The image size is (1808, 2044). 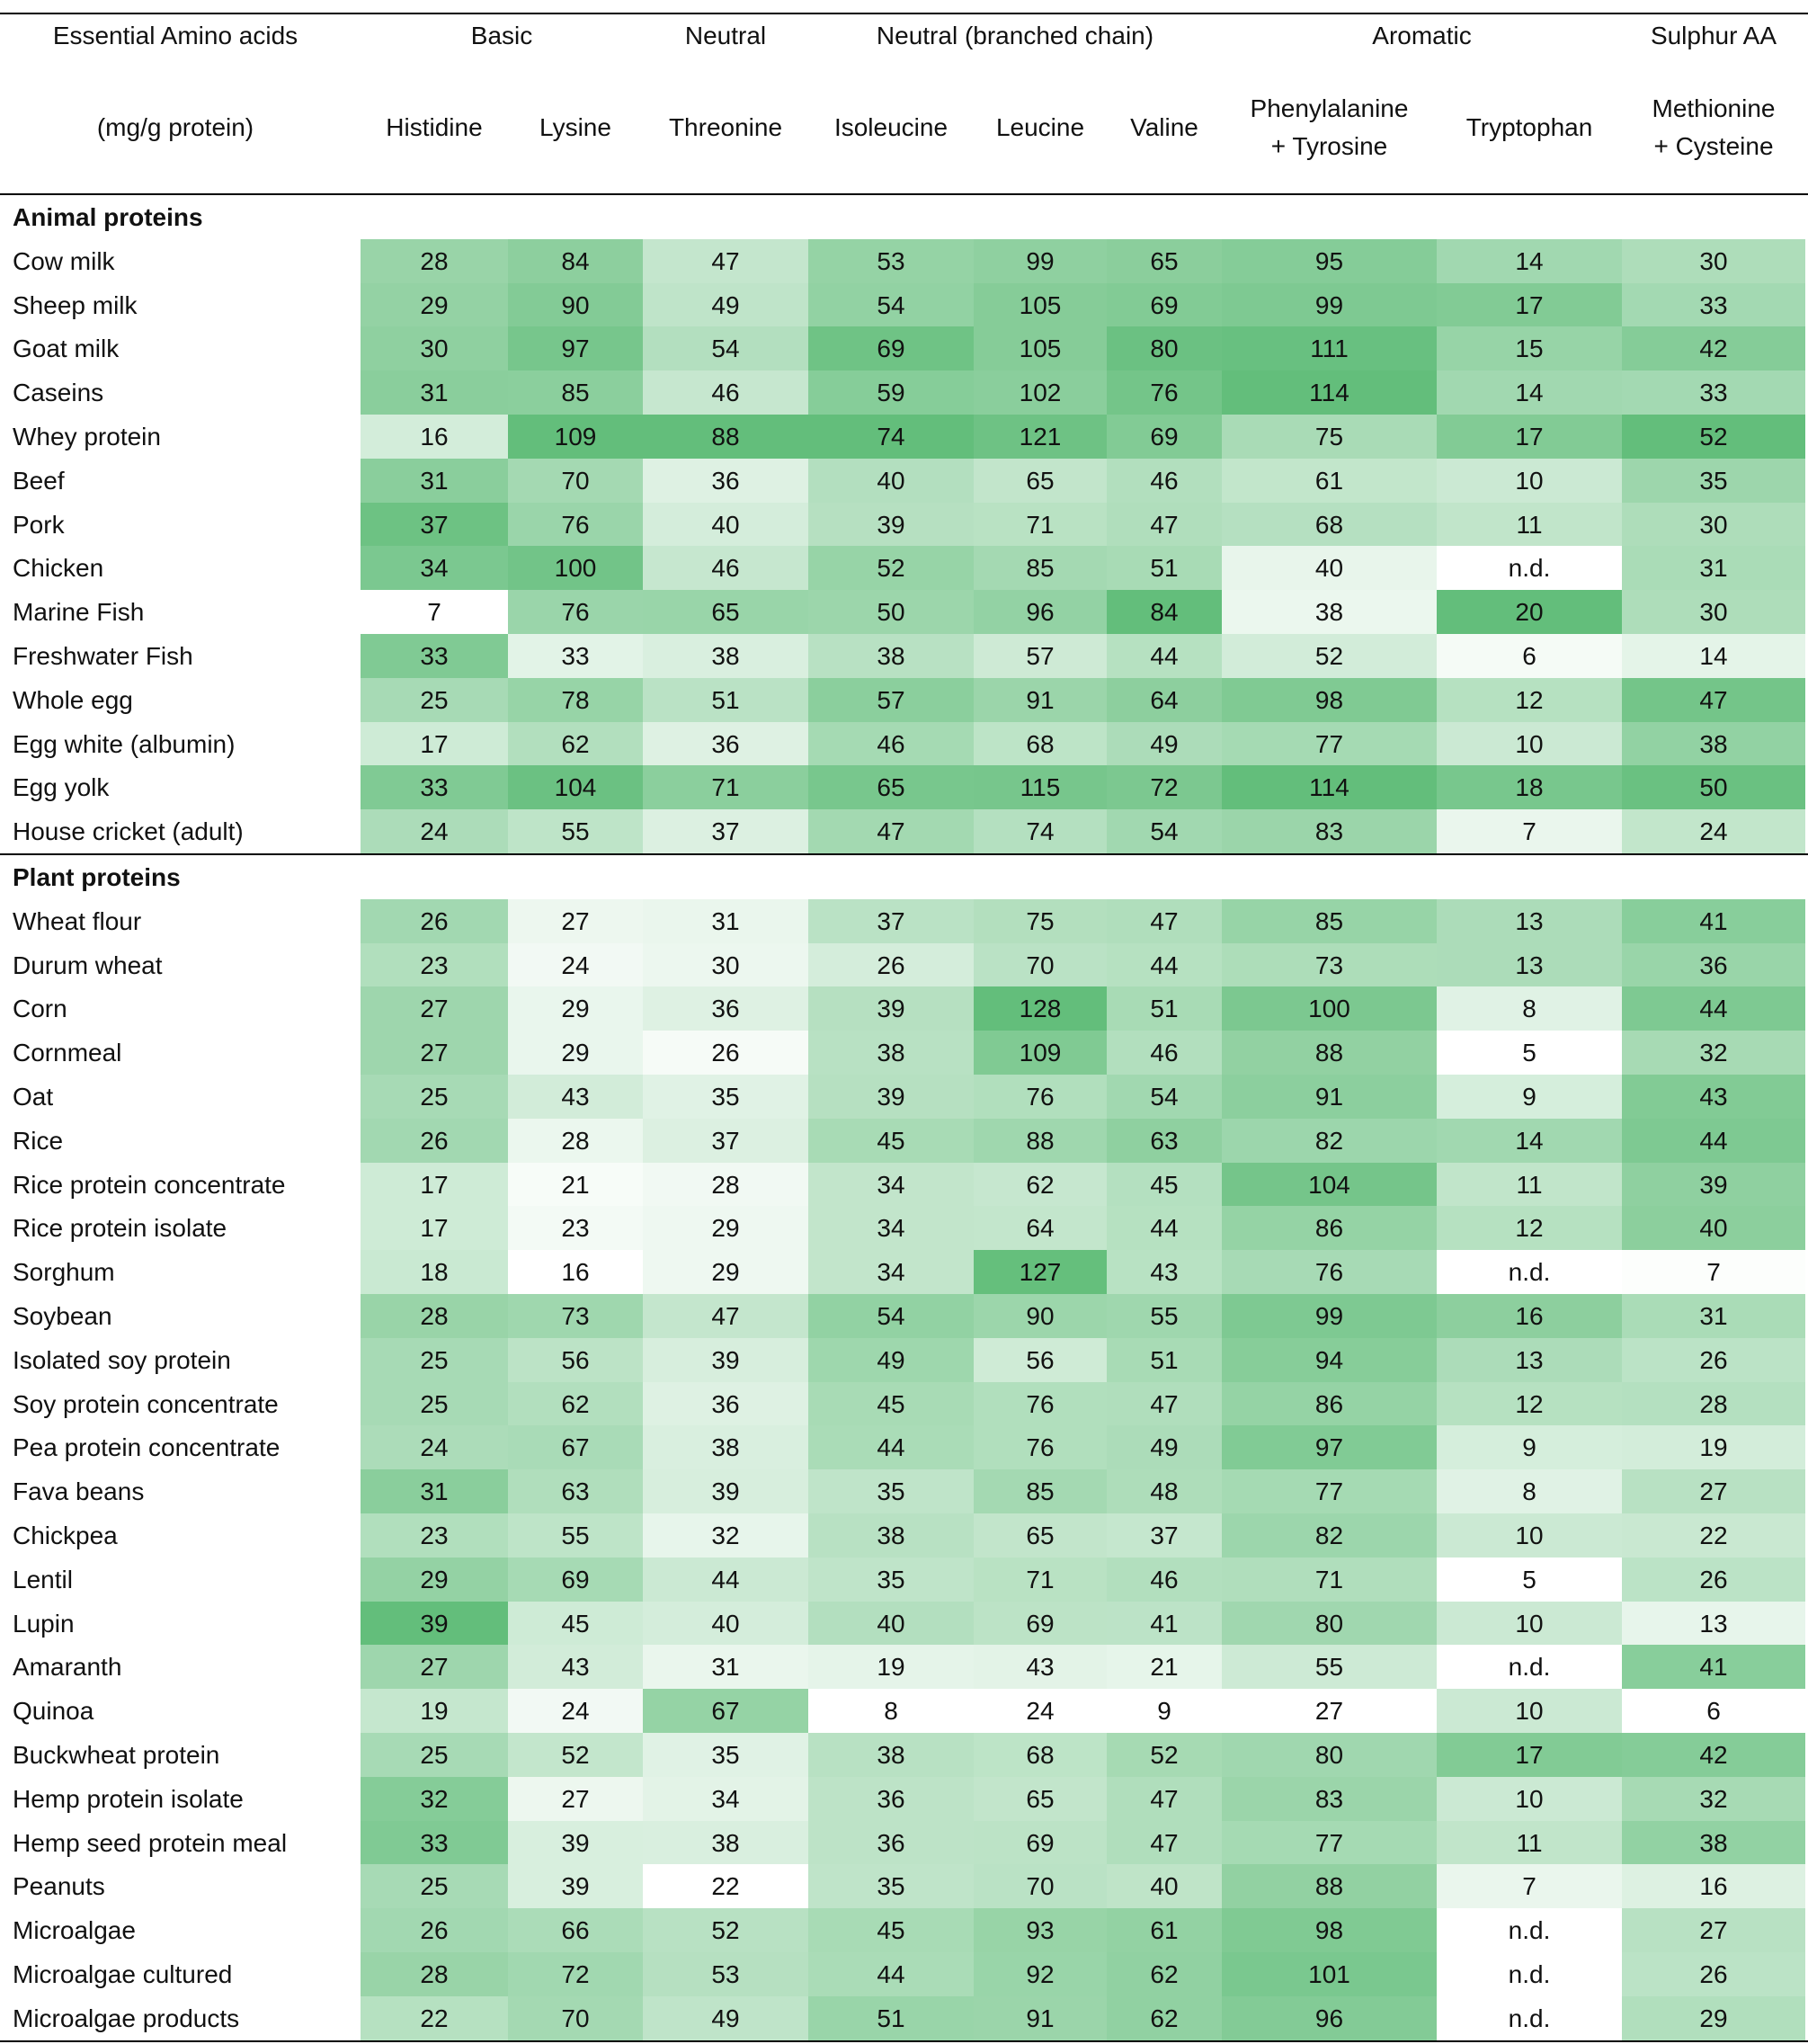 What do you see at coordinates (725, 35) in the screenshot?
I see `header-group: Neutral` at bounding box center [725, 35].